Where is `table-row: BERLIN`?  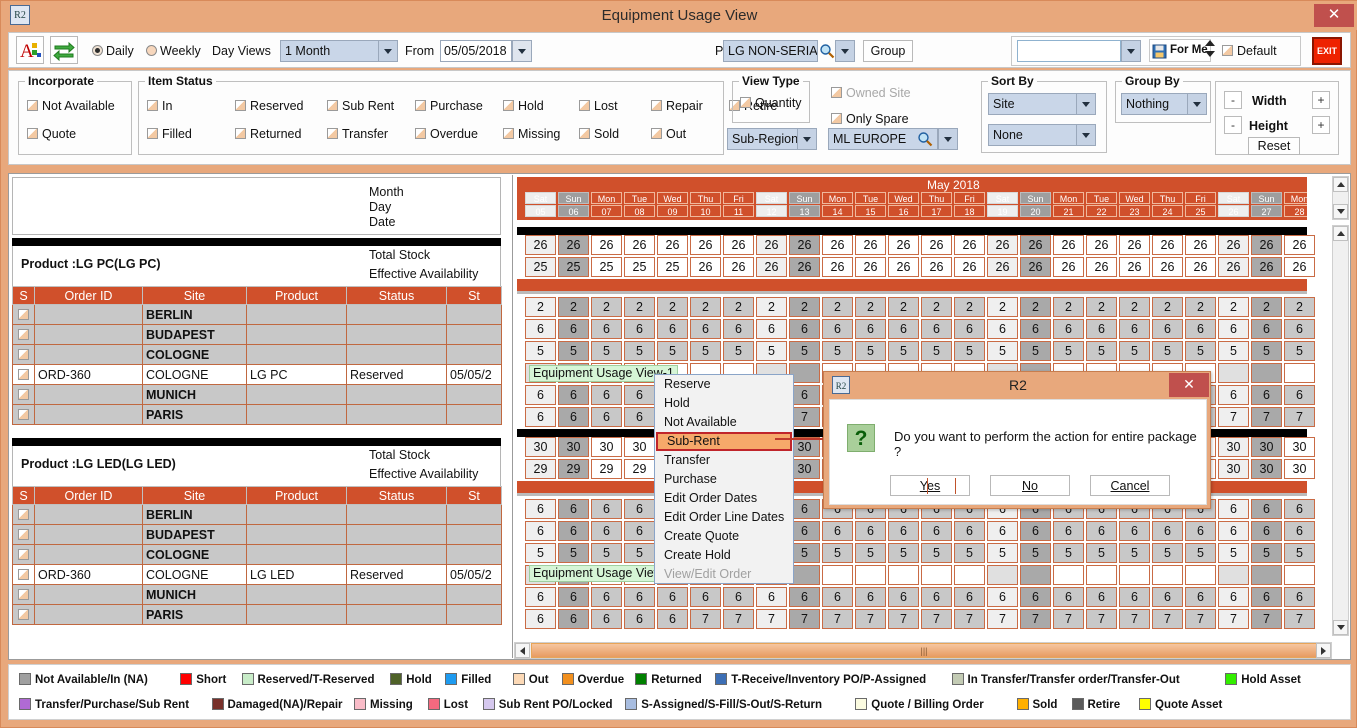 table-row: BERLIN is located at coordinates (257, 514).